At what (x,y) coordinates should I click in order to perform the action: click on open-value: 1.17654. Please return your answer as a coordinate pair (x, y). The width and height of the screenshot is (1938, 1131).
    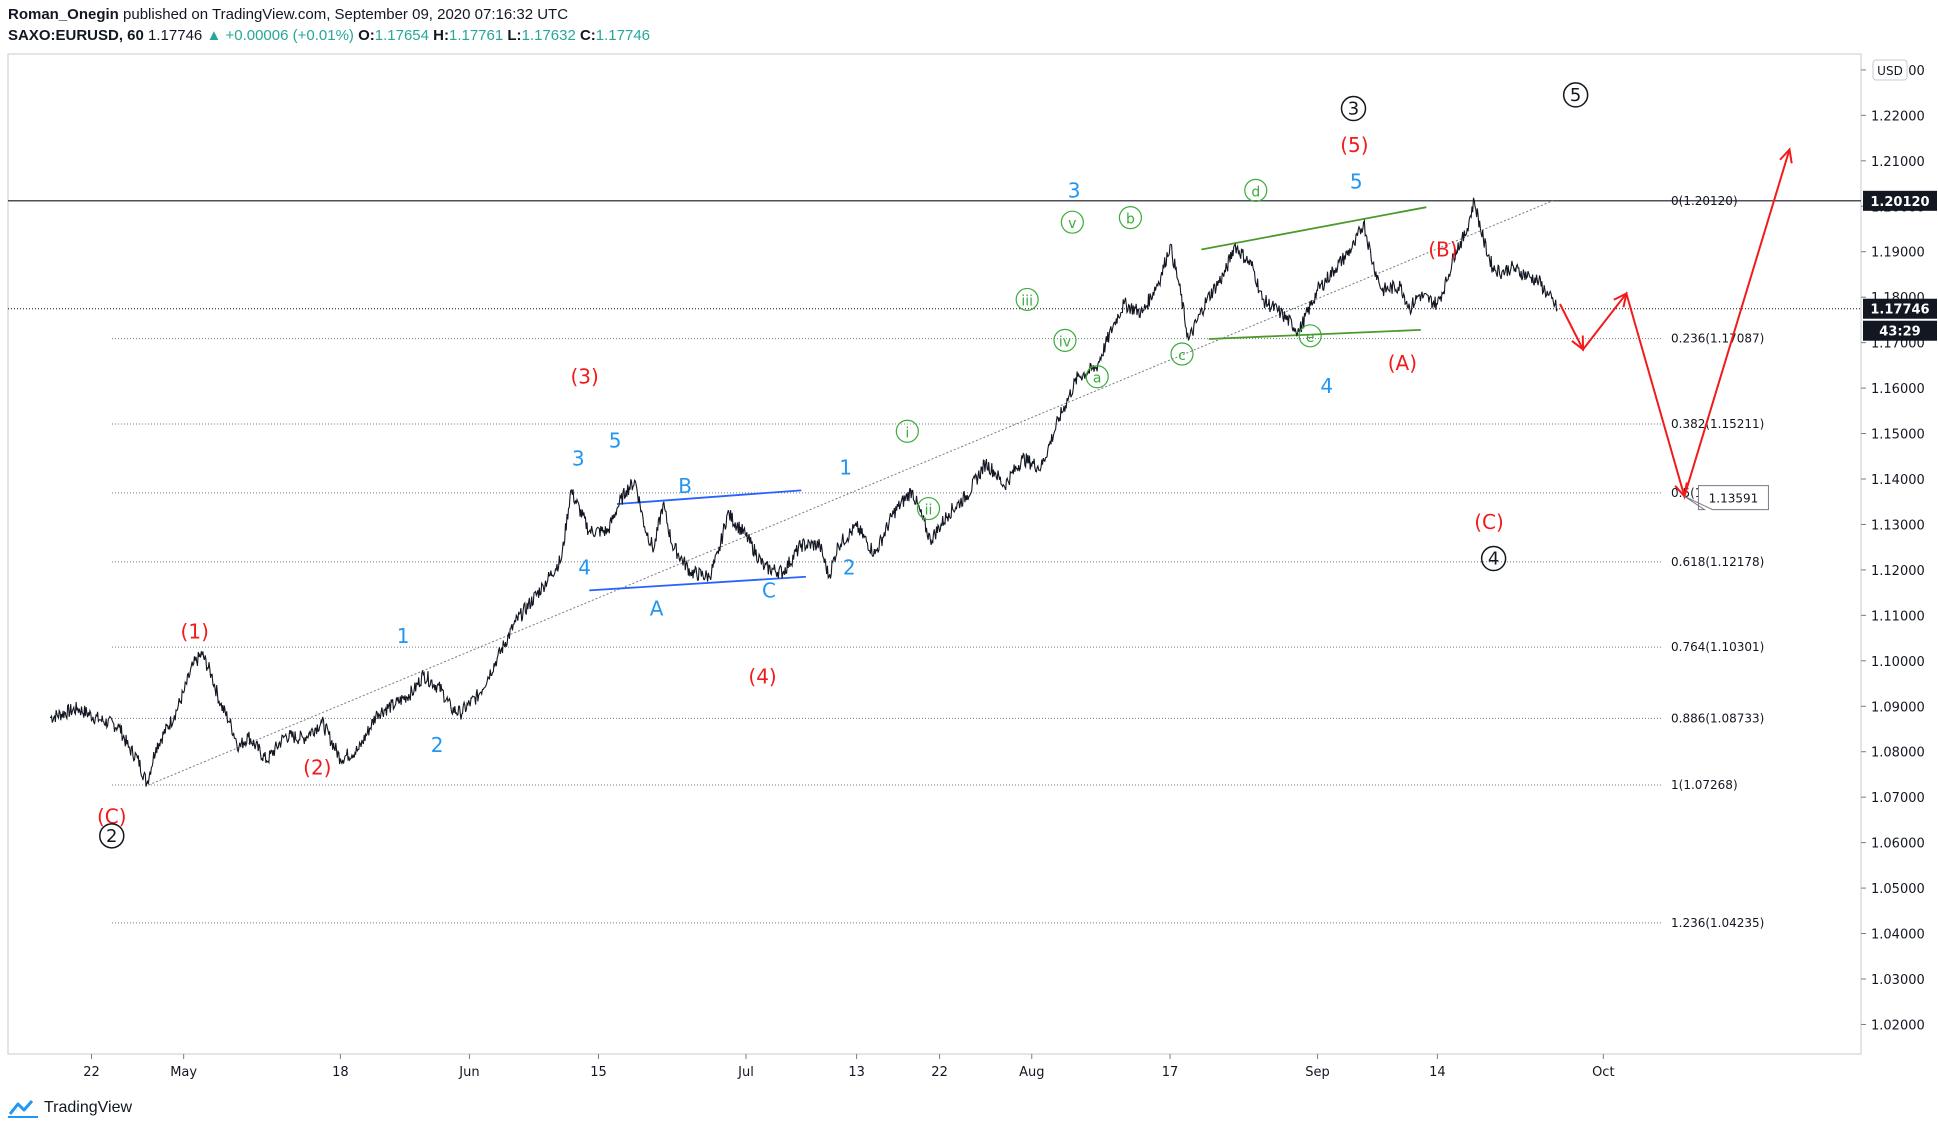
    Looking at the image, I should click on (401, 35).